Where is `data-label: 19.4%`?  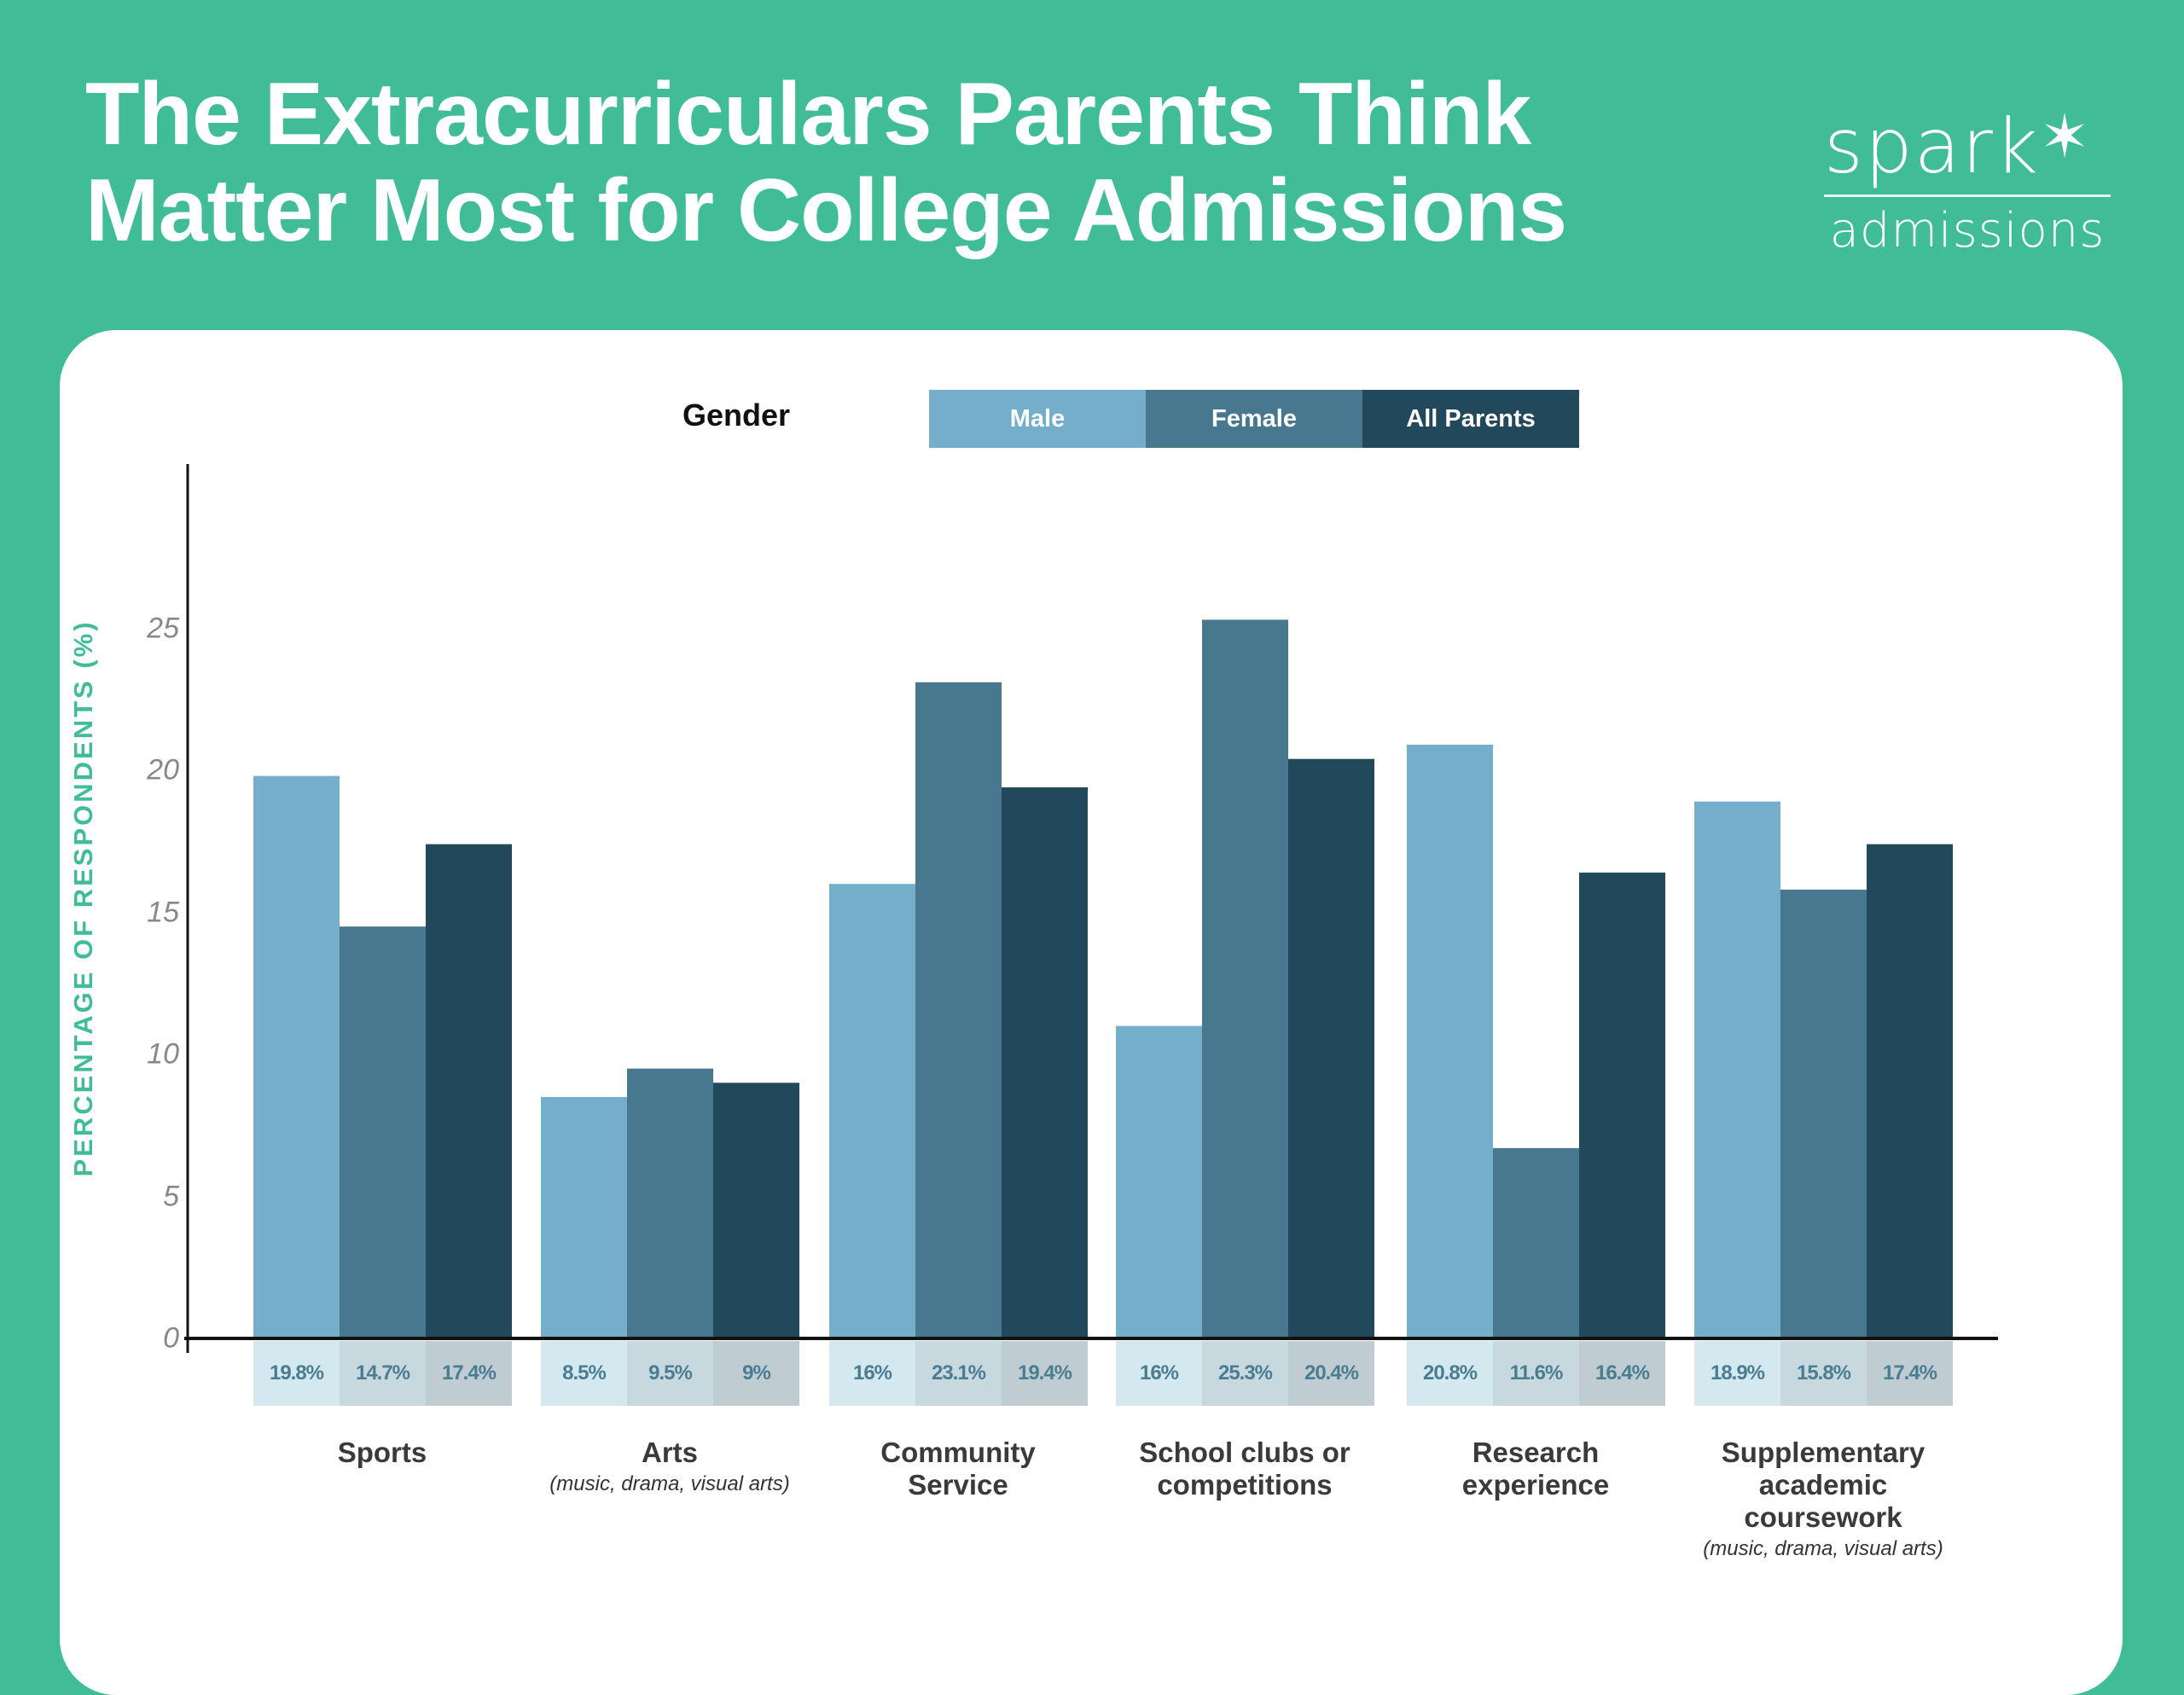
data-label: 19.4% is located at coordinates (1045, 1373).